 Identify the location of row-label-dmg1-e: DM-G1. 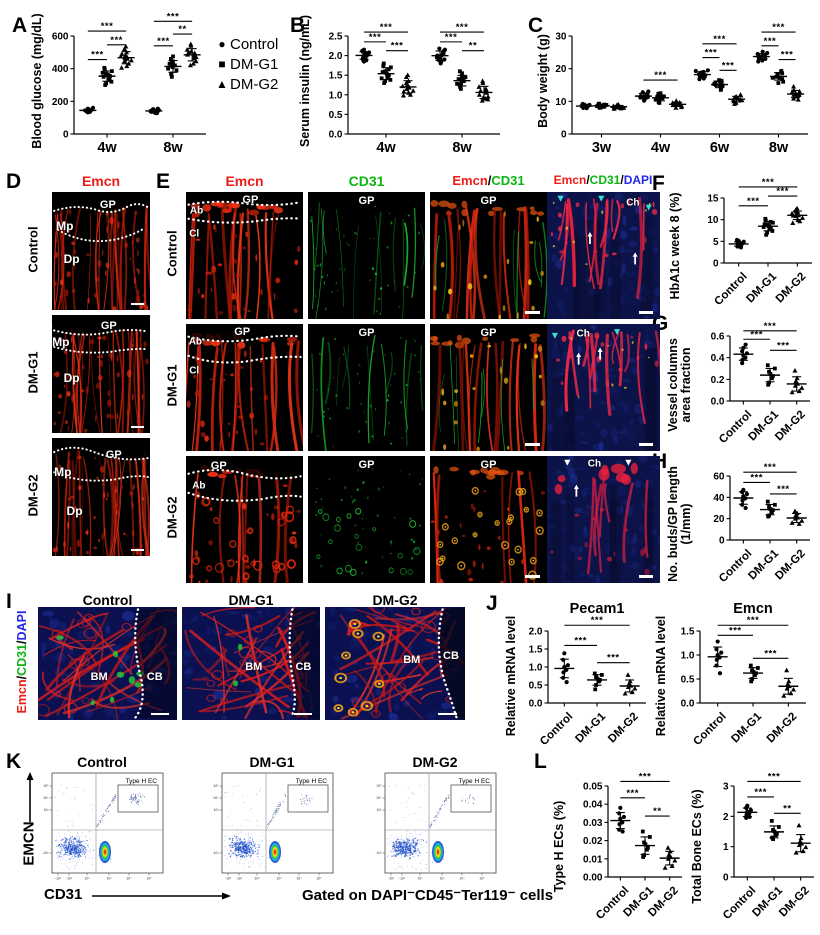
(172, 385).